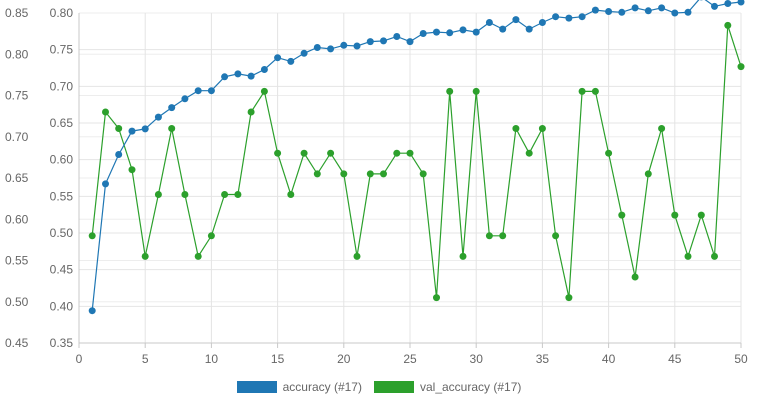 This screenshot has width=758, height=417. Describe the element at coordinates (741, 359) in the screenshot. I see `x-tick-label: 50` at that location.